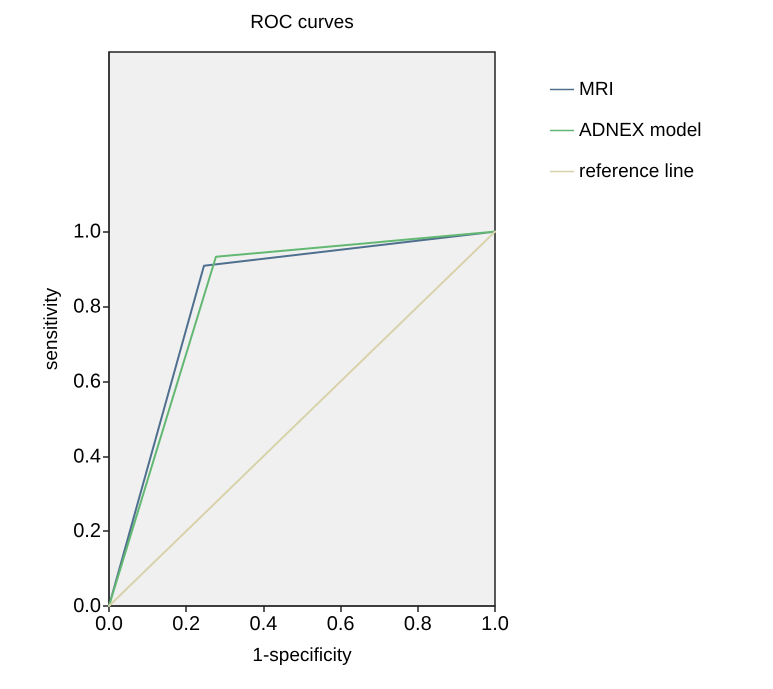 Image resolution: width=773 pixels, height=689 pixels. I want to click on y-tick-label: 0.6, so click(87, 381).